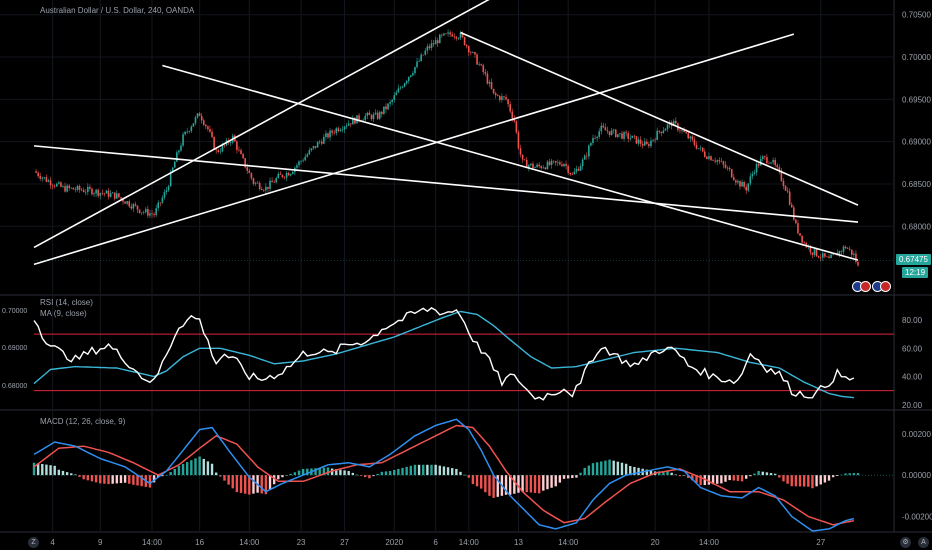  Describe the element at coordinates (865, 286) in the screenshot. I see `au-flag-icon` at that location.